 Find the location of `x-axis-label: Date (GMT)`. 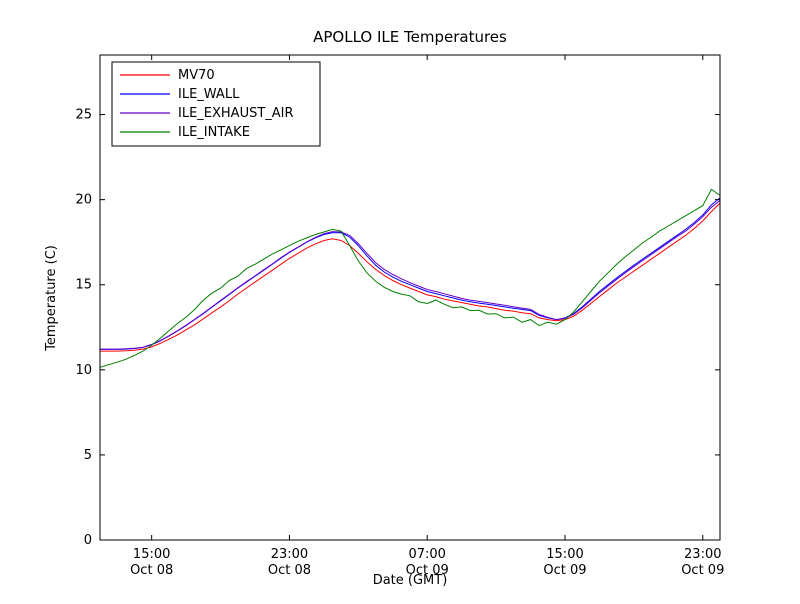

x-axis-label: Date (GMT) is located at coordinates (410, 580).